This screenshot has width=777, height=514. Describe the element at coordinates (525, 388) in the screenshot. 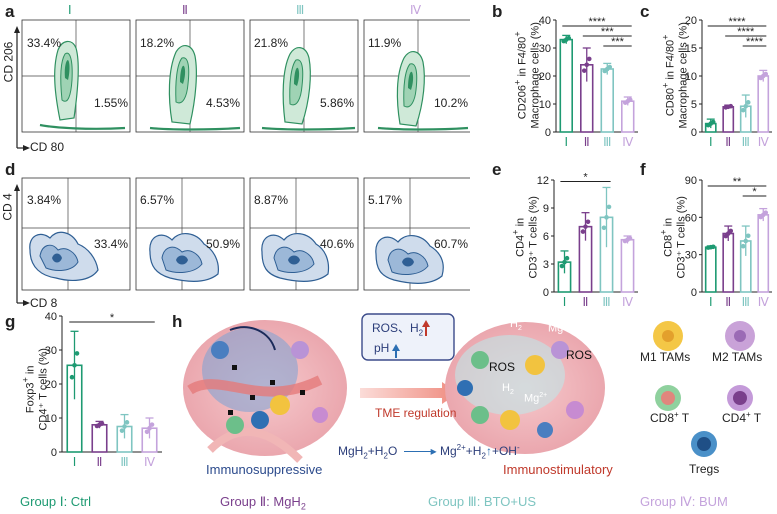

I see `tumor-right` at that location.